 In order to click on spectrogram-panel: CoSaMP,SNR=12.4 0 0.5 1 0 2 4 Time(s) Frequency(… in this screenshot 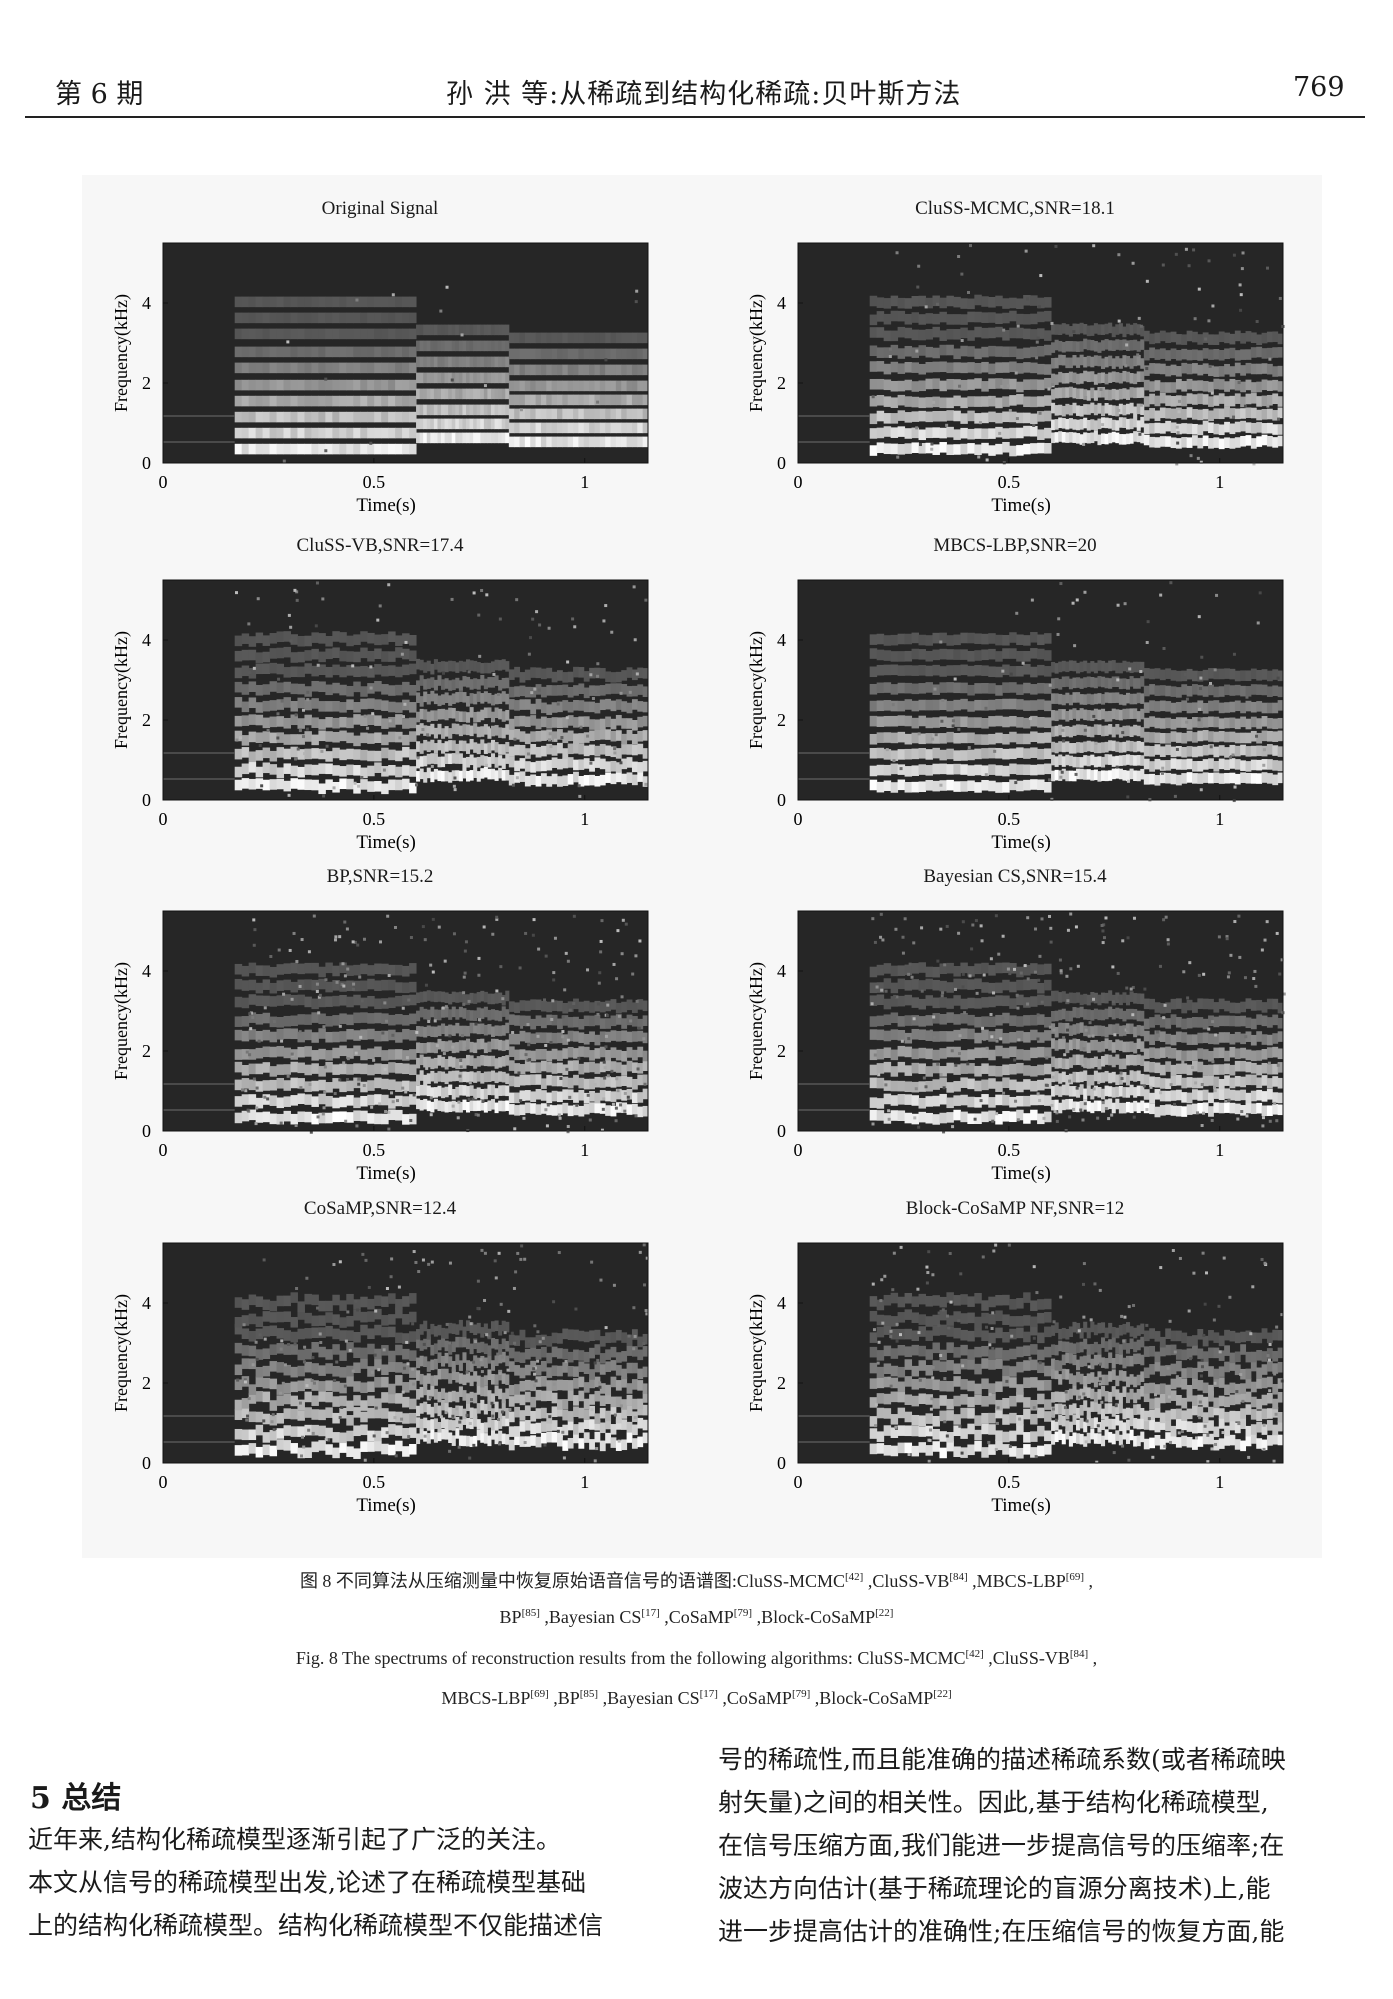, I will do `click(380, 1363)`.